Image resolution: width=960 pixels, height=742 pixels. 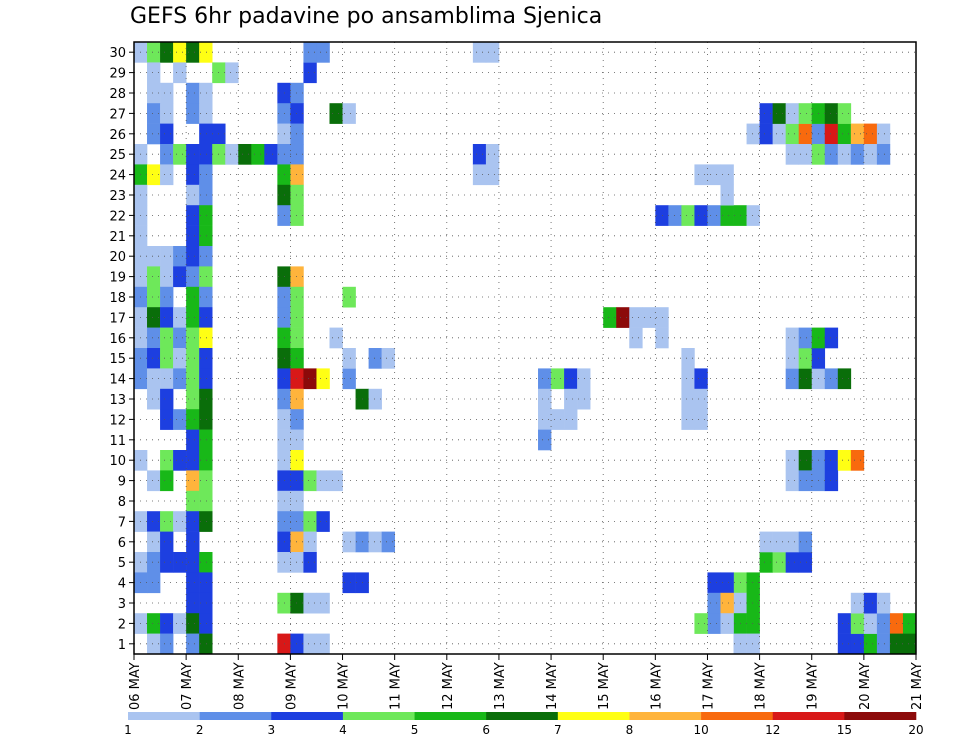 I want to click on colorbar-label: 8, so click(x=630, y=730).